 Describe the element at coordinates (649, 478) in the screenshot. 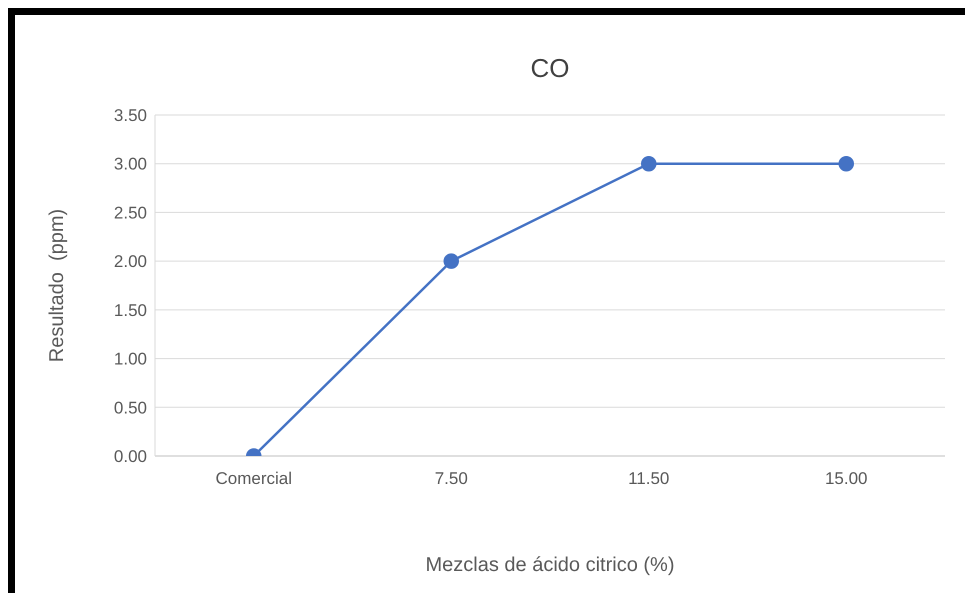

I see `x-tick-label: 11.50` at that location.